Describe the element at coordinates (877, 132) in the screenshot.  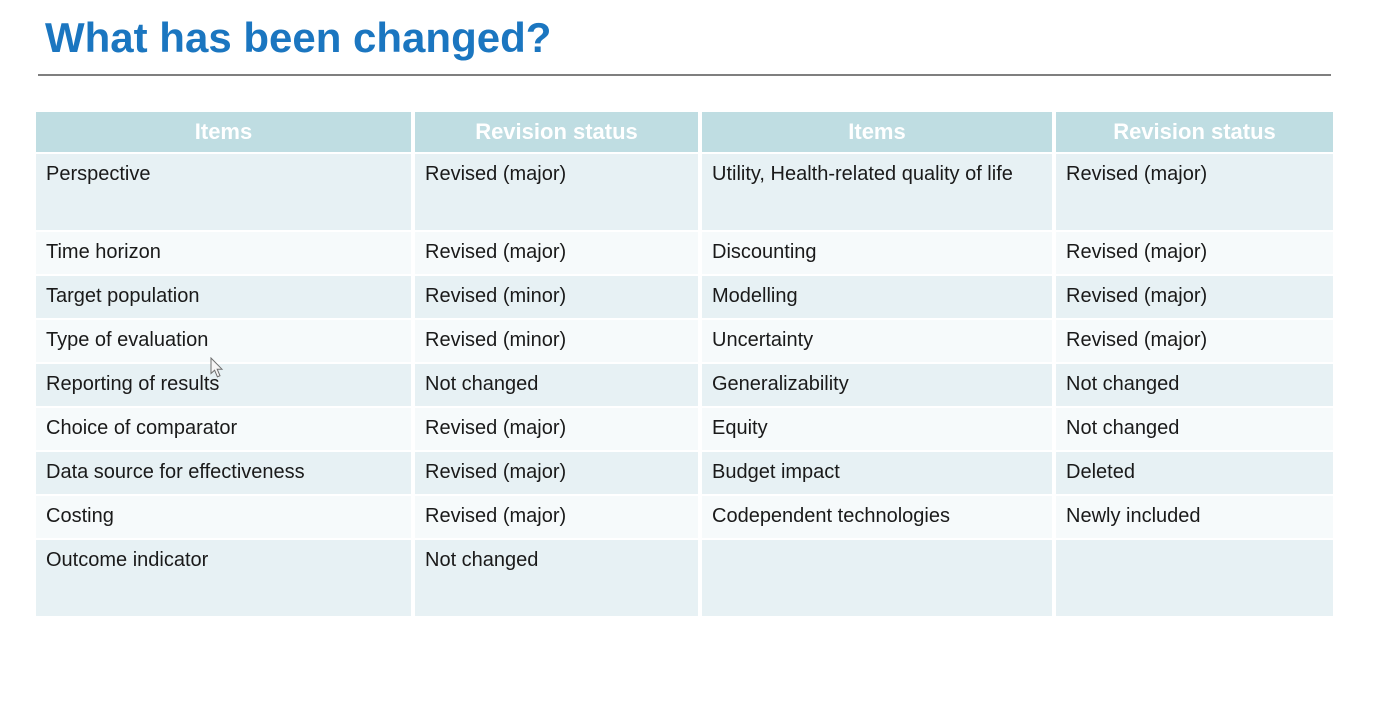
I see `column-header-items-right: Items` at that location.